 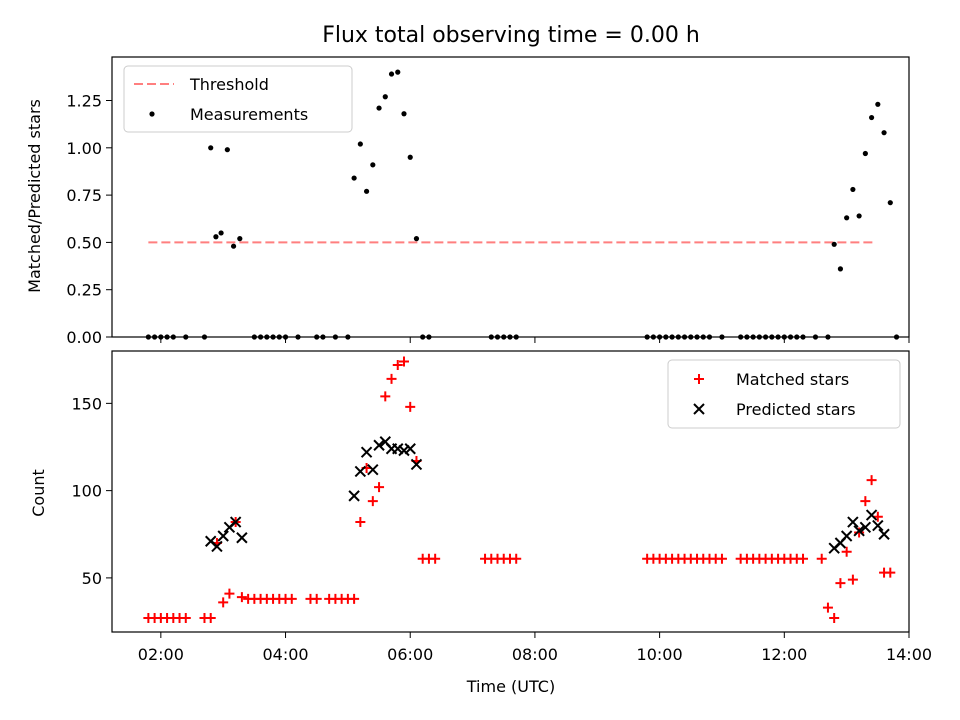 What do you see at coordinates (510, 686) in the screenshot?
I see `x-axis-label: Time (UTC)` at bounding box center [510, 686].